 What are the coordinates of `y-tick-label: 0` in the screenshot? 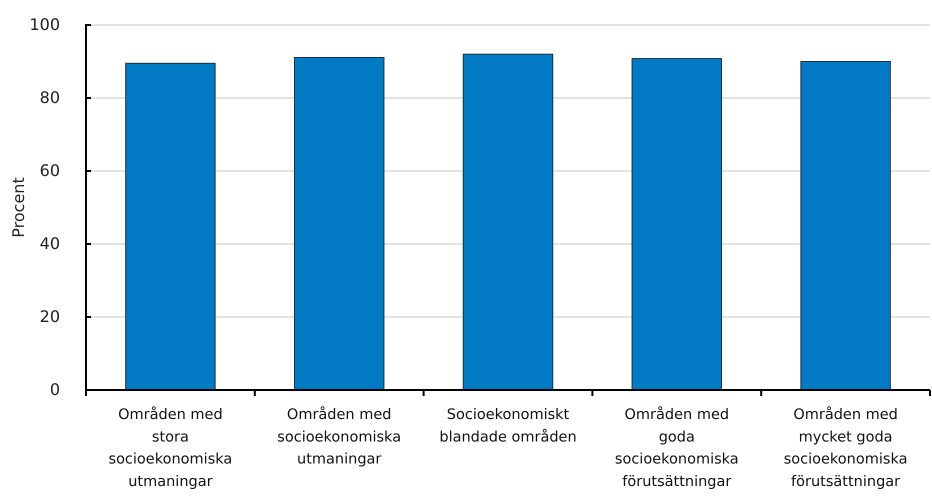 It's located at (55, 390).